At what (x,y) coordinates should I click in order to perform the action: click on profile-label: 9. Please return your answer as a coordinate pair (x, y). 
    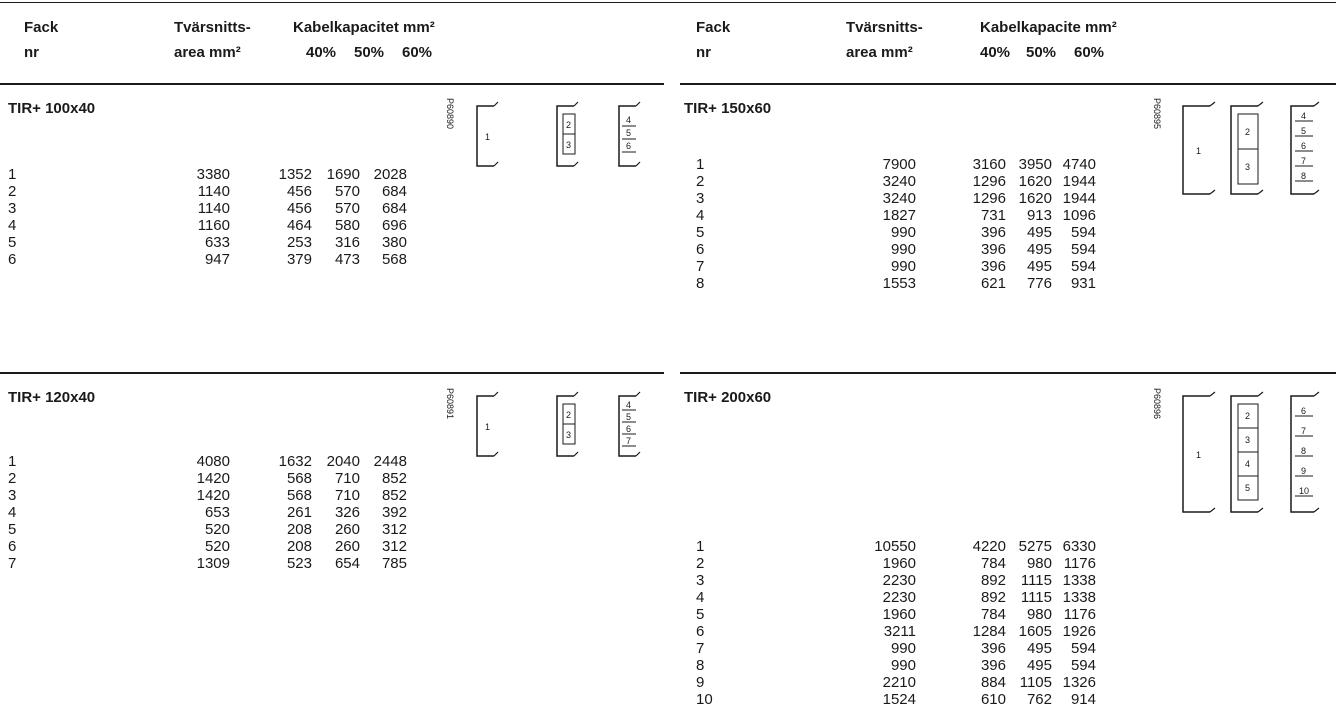
    Looking at the image, I should click on (1303, 471).